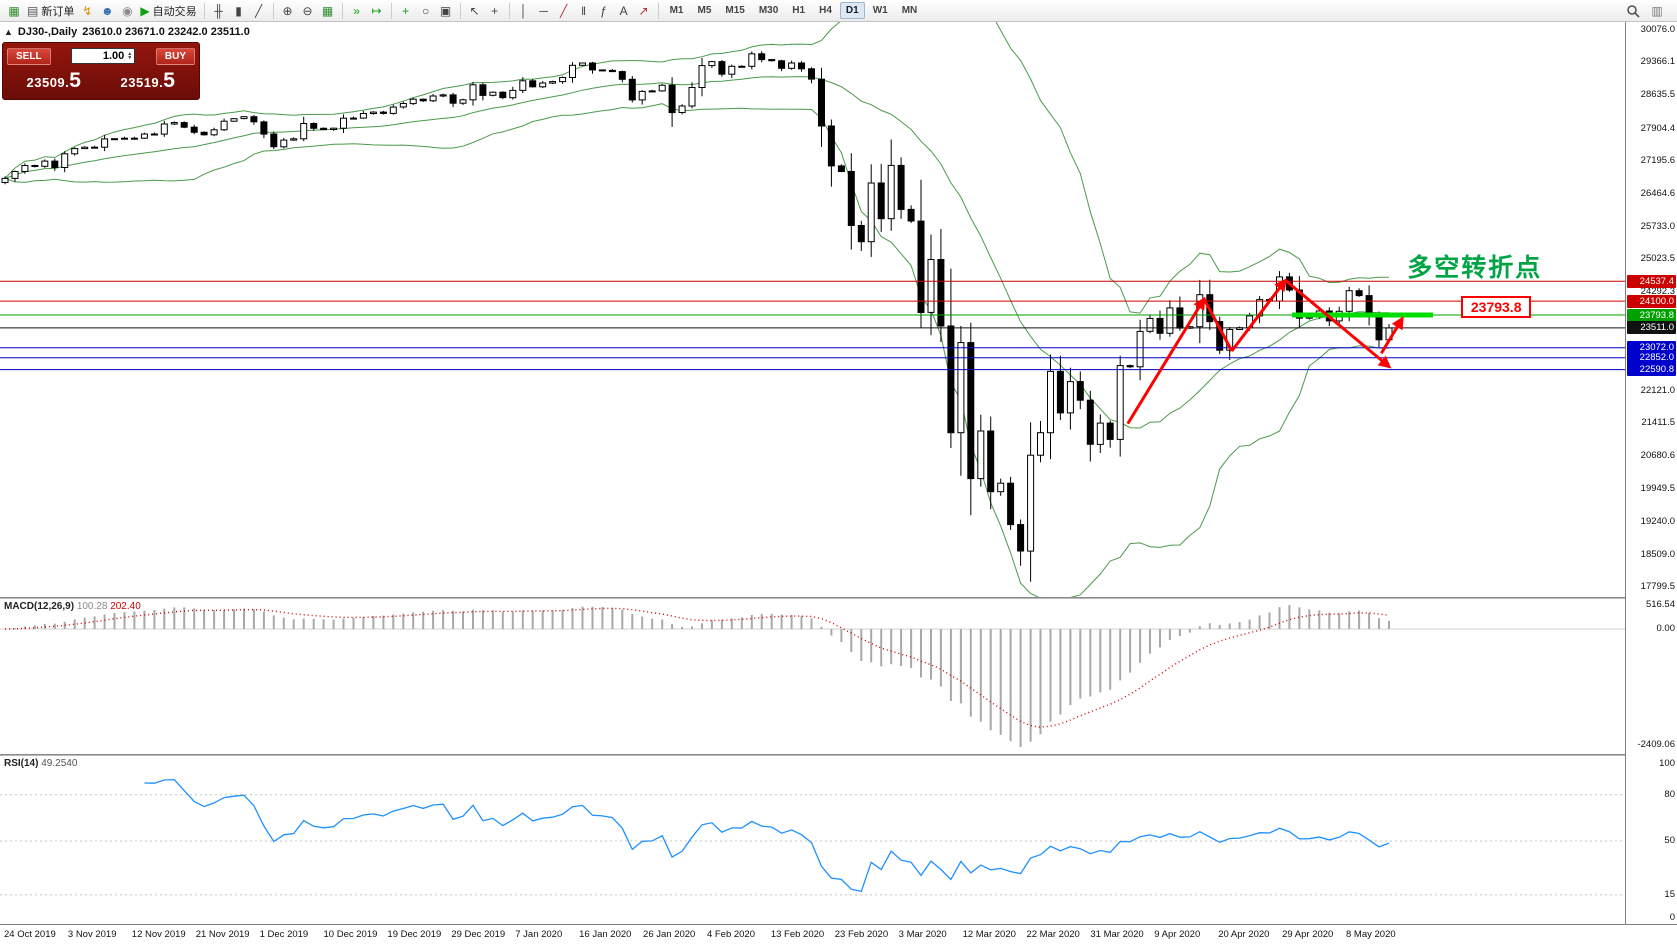 The height and width of the screenshot is (945, 1677). What do you see at coordinates (1651, 358) in the screenshot?
I see `price-line-tag: 22852.0` at bounding box center [1651, 358].